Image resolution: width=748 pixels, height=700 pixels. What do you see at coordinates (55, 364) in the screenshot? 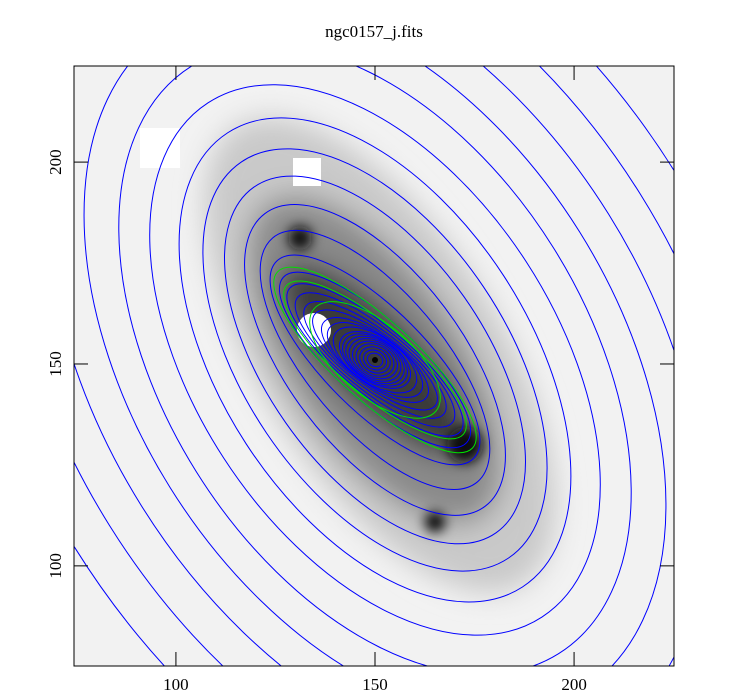
I see `y-tick-label: 150` at bounding box center [55, 364].